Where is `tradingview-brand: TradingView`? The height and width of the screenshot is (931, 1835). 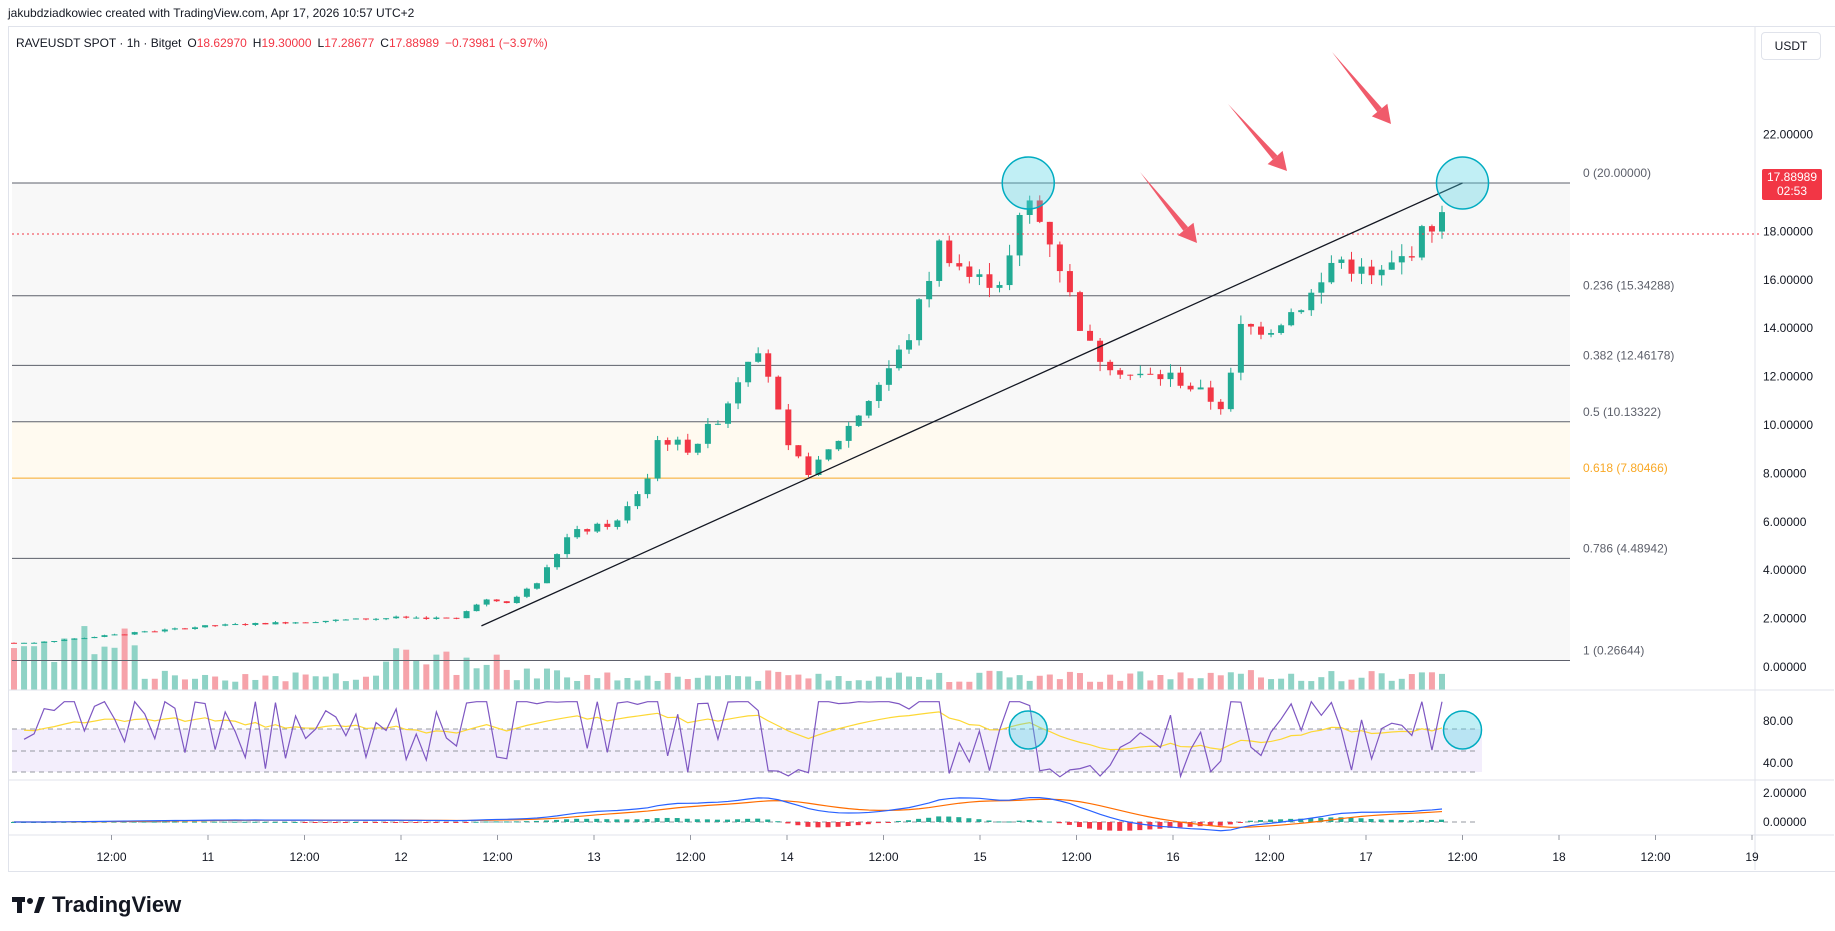
tradingview-brand: TradingView is located at coordinates (96, 905).